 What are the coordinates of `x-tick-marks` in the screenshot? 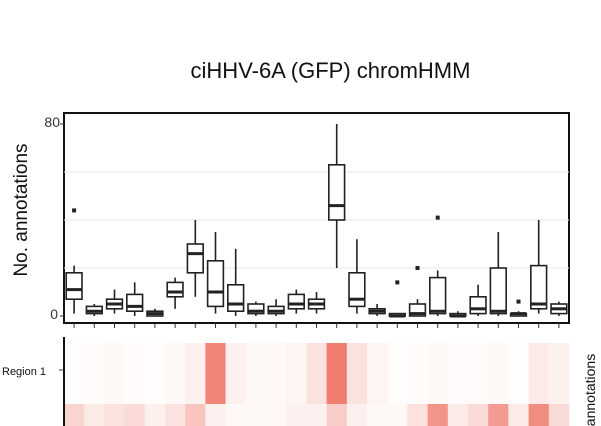 It's located at (316, 325).